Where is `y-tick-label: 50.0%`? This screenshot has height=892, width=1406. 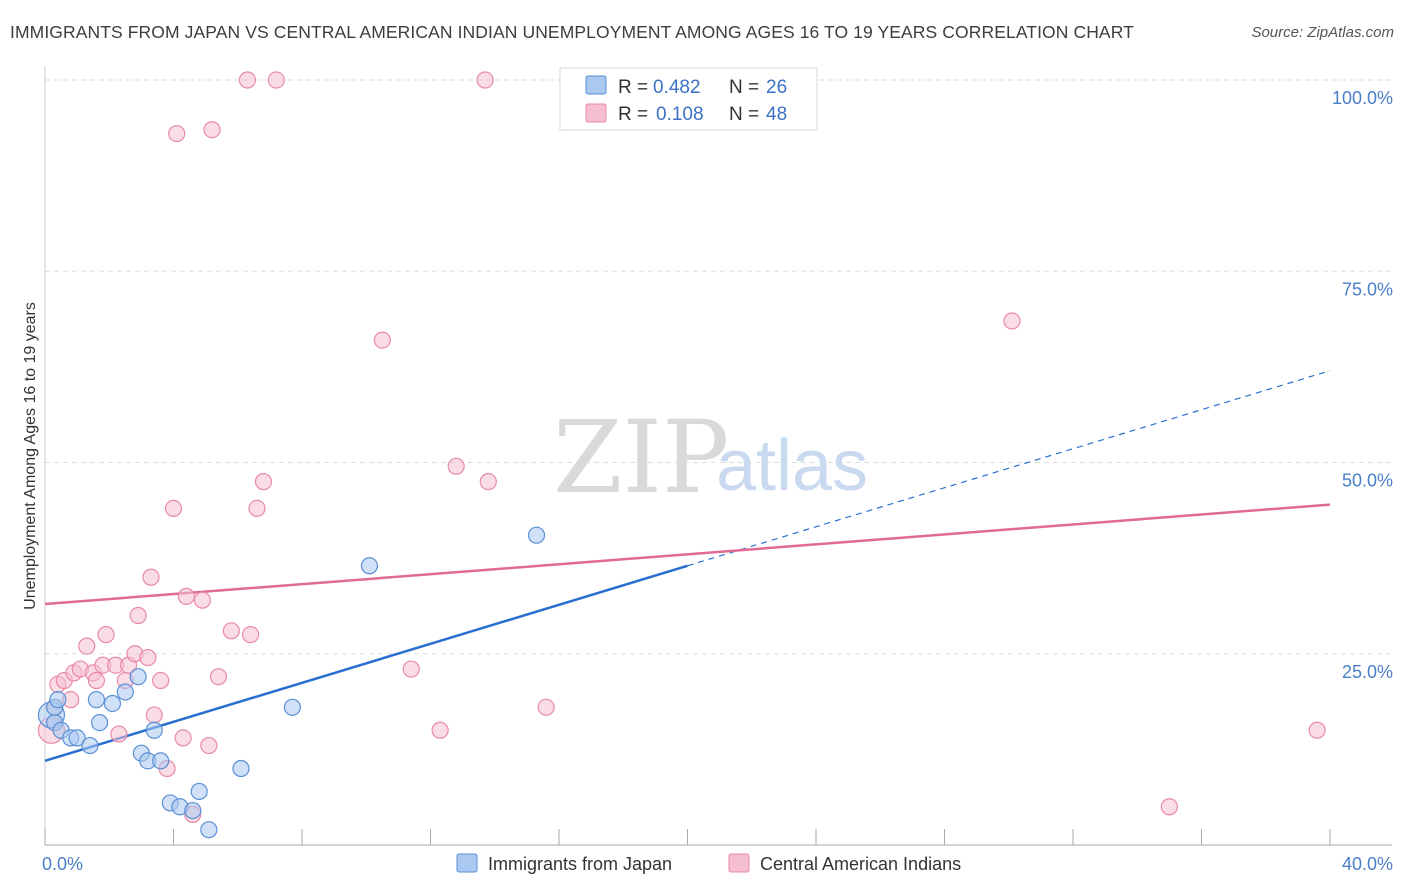 y-tick-label: 50.0% is located at coordinates (1367, 481).